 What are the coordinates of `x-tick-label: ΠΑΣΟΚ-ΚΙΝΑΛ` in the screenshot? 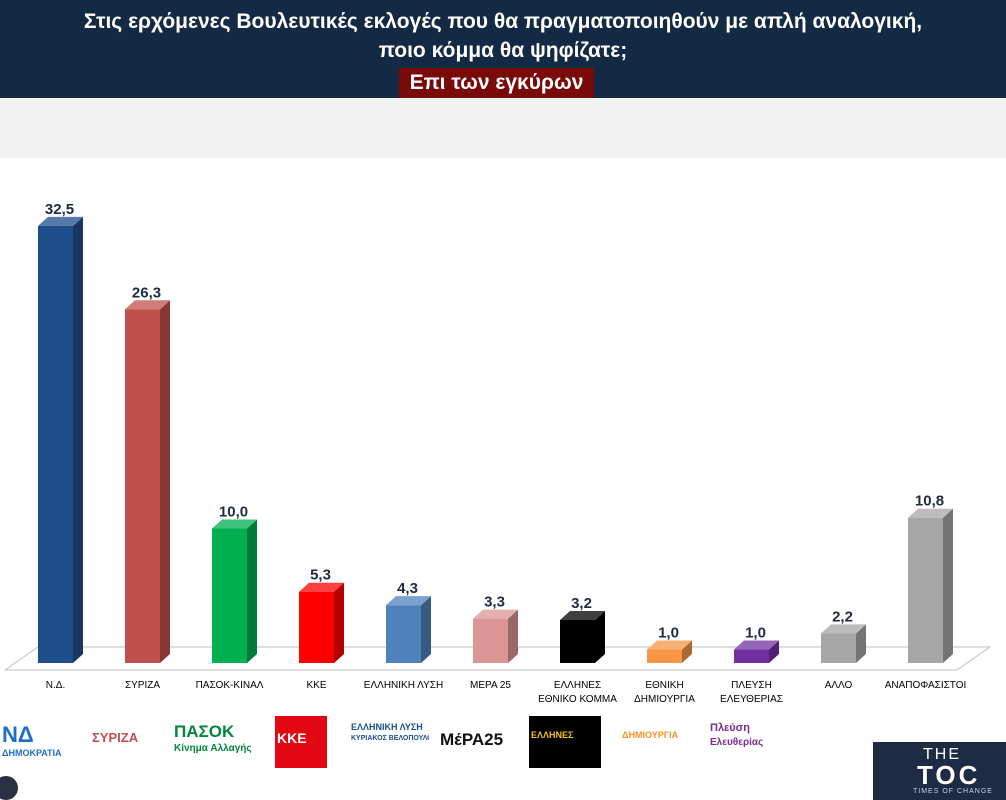 It's located at (230, 685).